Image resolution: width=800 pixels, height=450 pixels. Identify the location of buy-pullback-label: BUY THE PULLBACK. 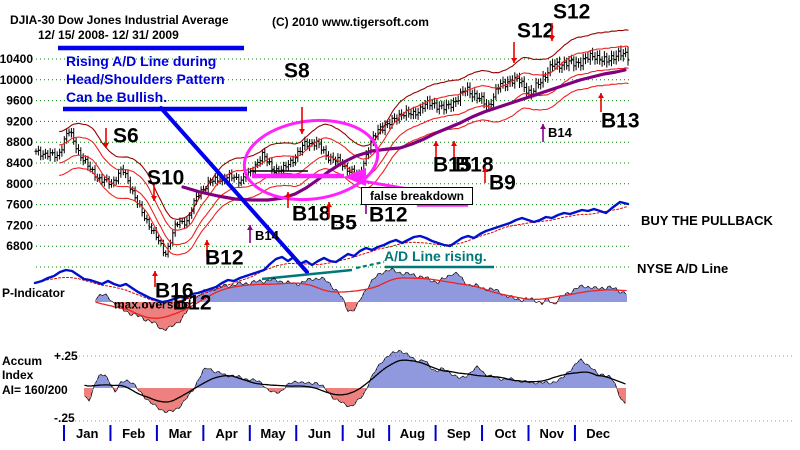
(707, 220).